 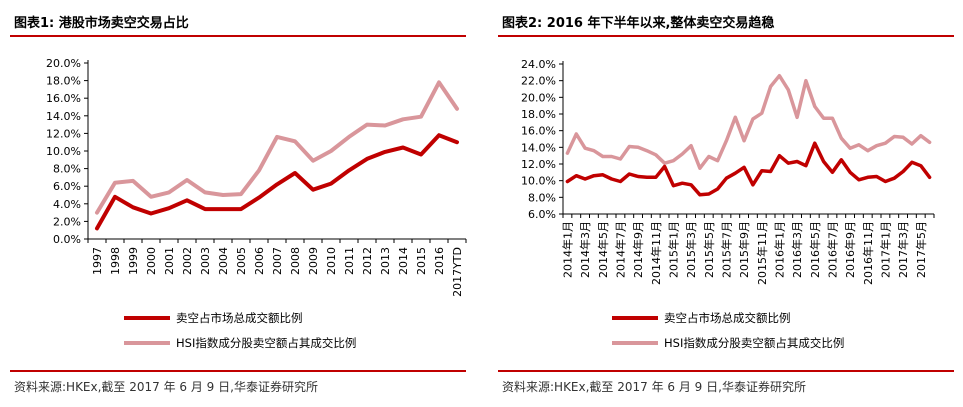 What do you see at coordinates (903, 249) in the screenshot?
I see `x-tick-label: 2017年3月` at bounding box center [903, 249].